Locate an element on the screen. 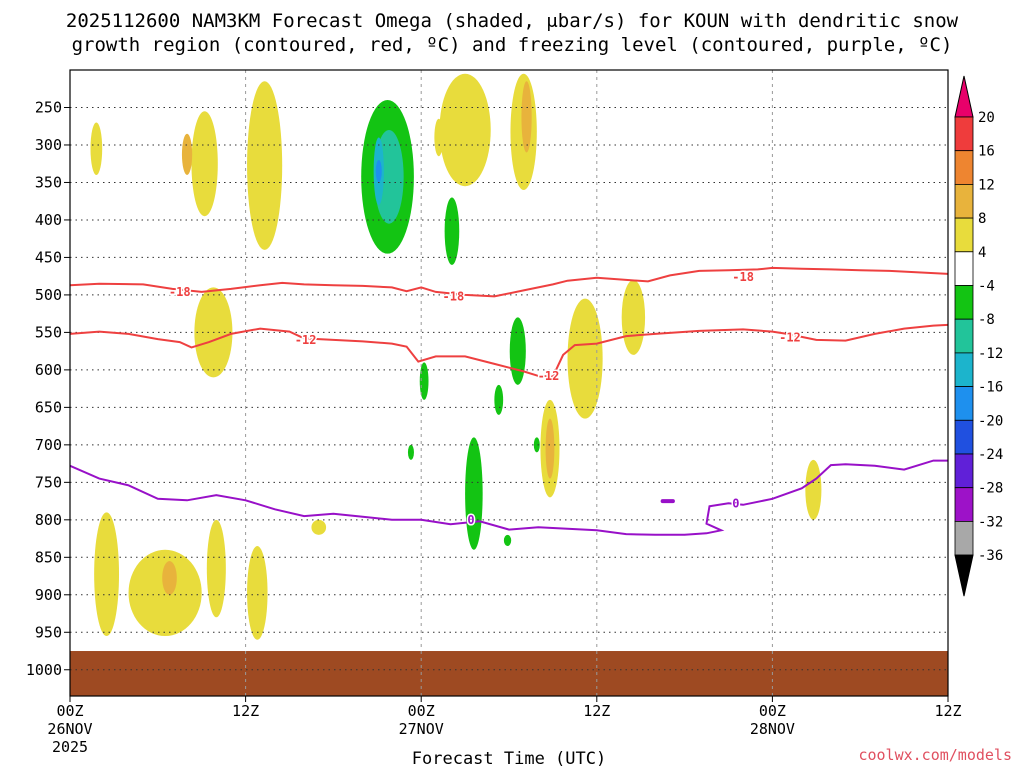  y-tick-label-1: 300 is located at coordinates (48, 145).